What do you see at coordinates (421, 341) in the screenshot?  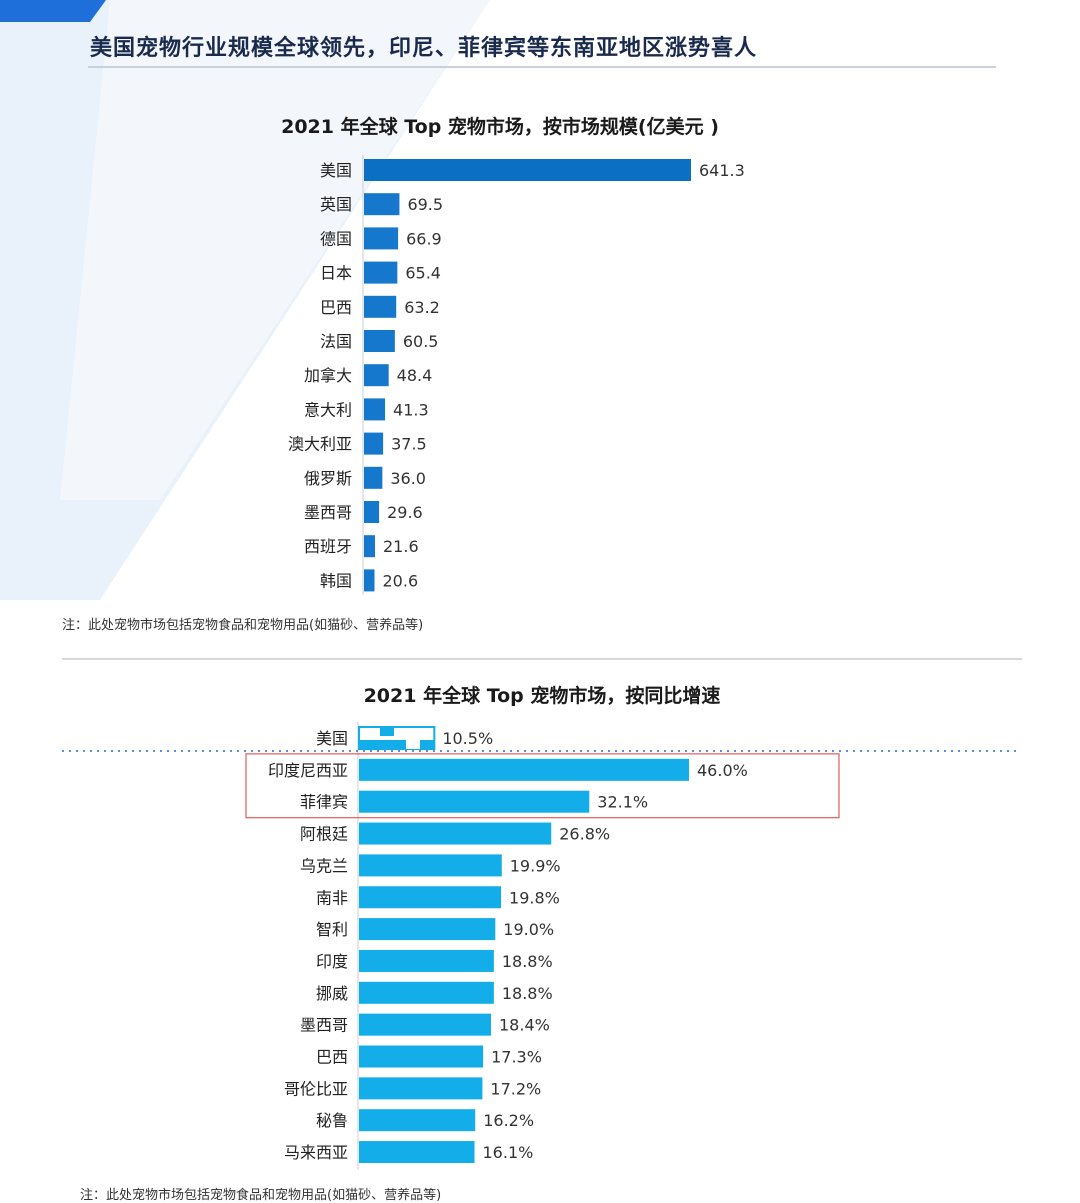 I see `chart1-value-label: 60.5` at bounding box center [421, 341].